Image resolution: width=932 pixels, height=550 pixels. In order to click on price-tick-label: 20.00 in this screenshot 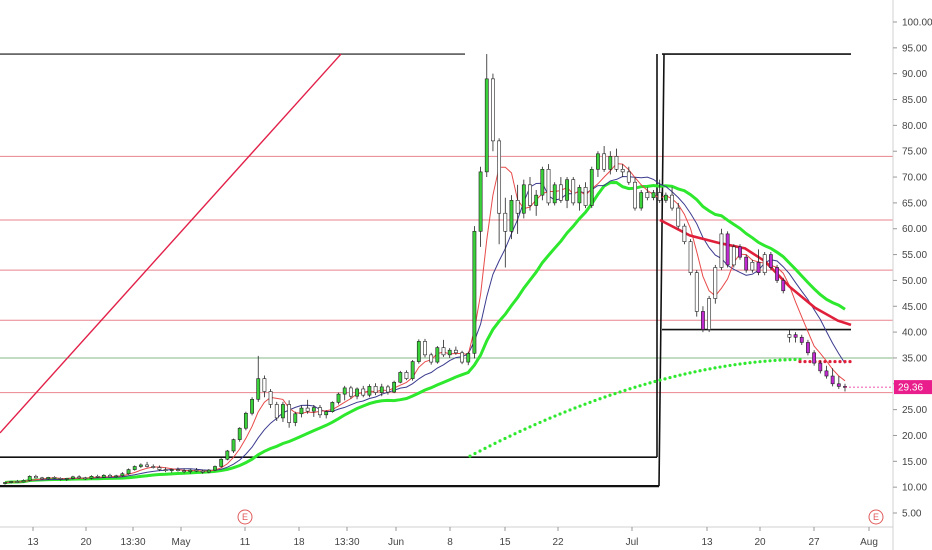, I will do `click(914, 436)`.